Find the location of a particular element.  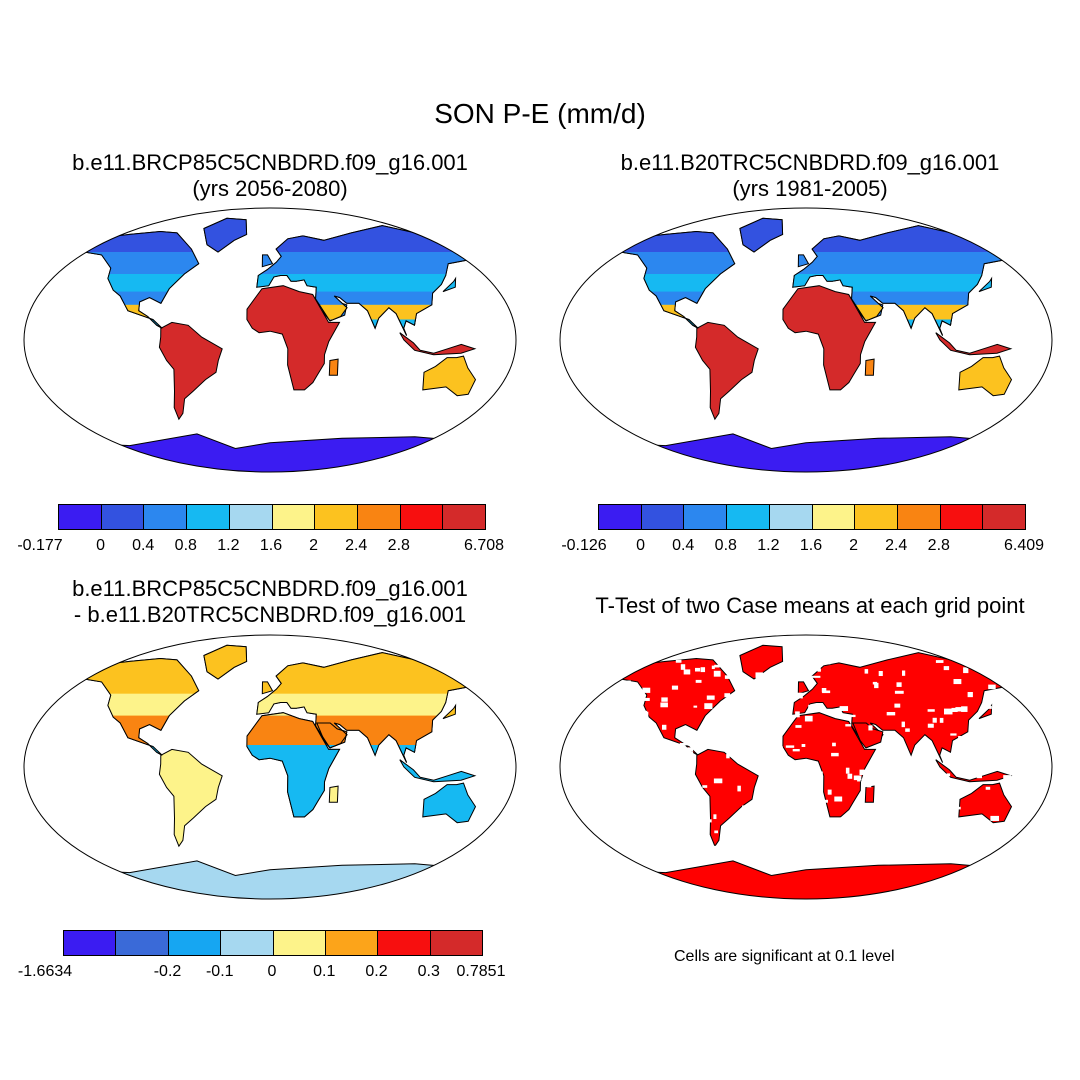

colorbar-tick-label: 0 is located at coordinates (641, 545).